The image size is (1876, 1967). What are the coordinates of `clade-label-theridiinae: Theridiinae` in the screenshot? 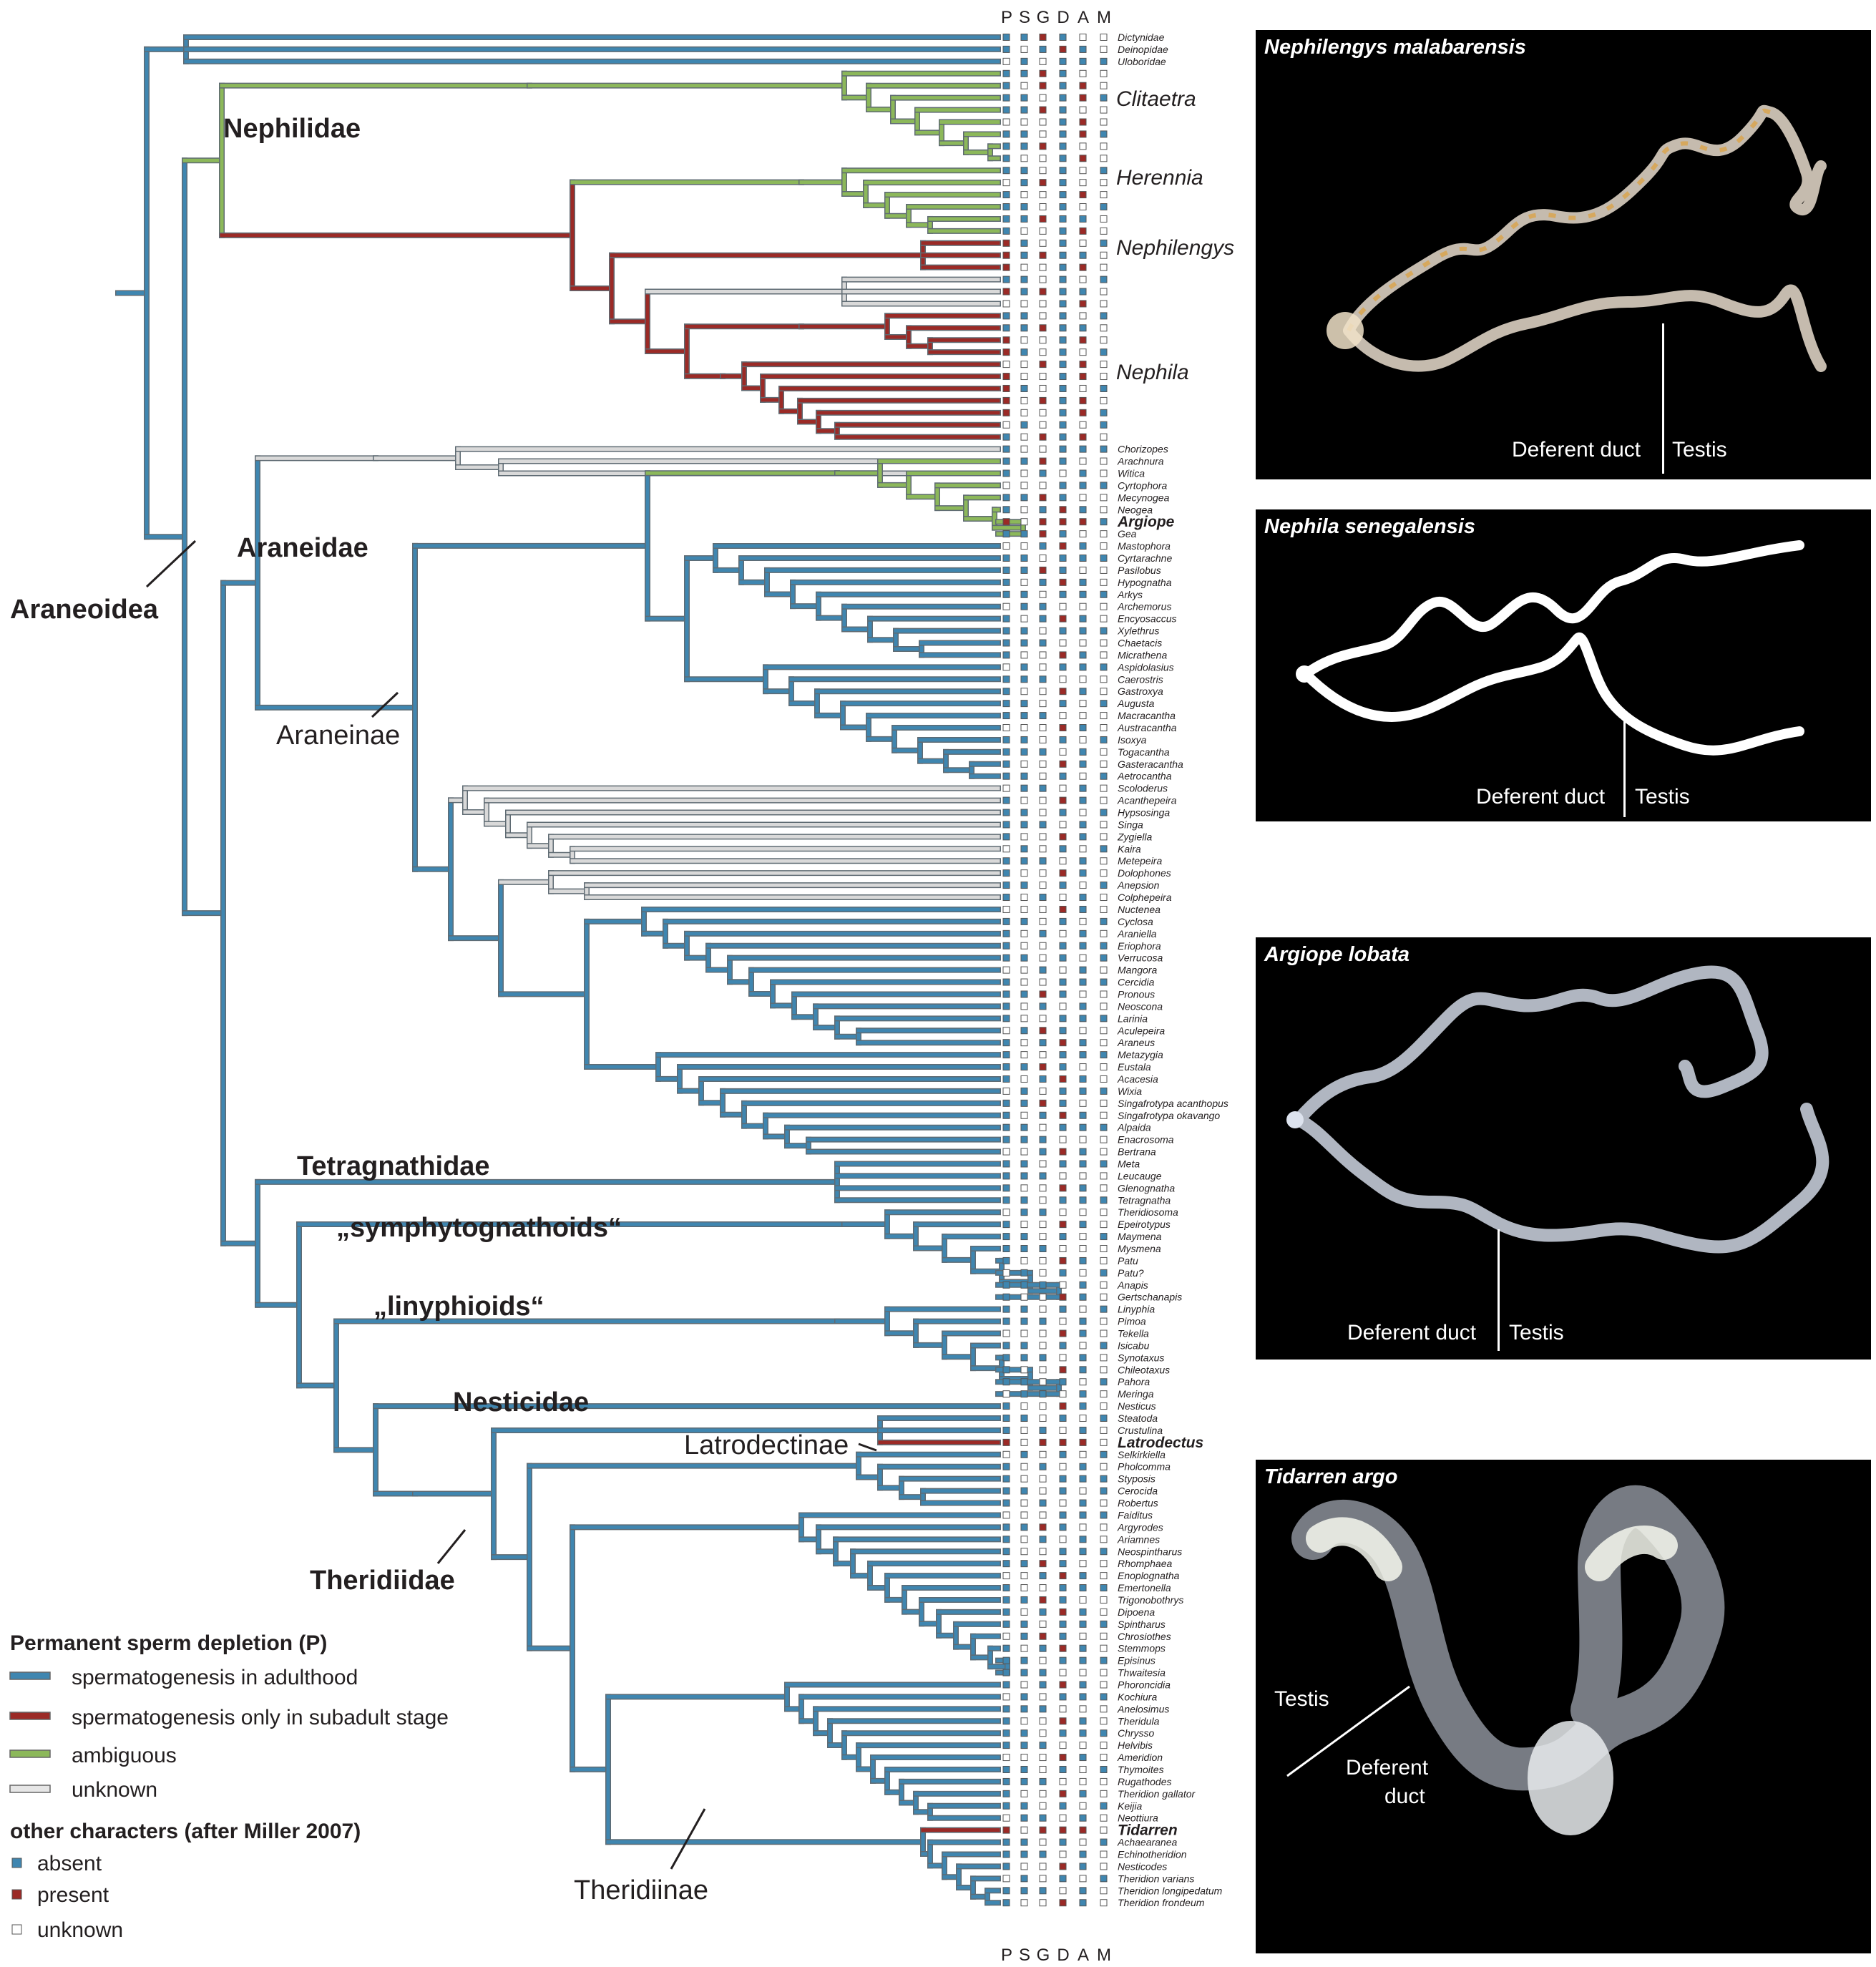 It's located at (641, 1890).